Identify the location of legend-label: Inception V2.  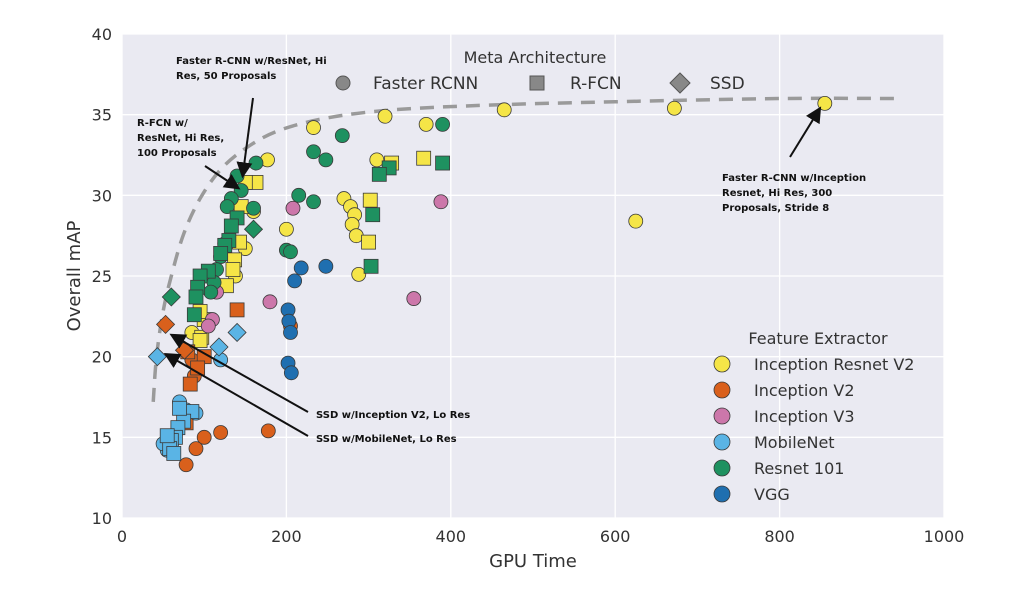
(804, 390).